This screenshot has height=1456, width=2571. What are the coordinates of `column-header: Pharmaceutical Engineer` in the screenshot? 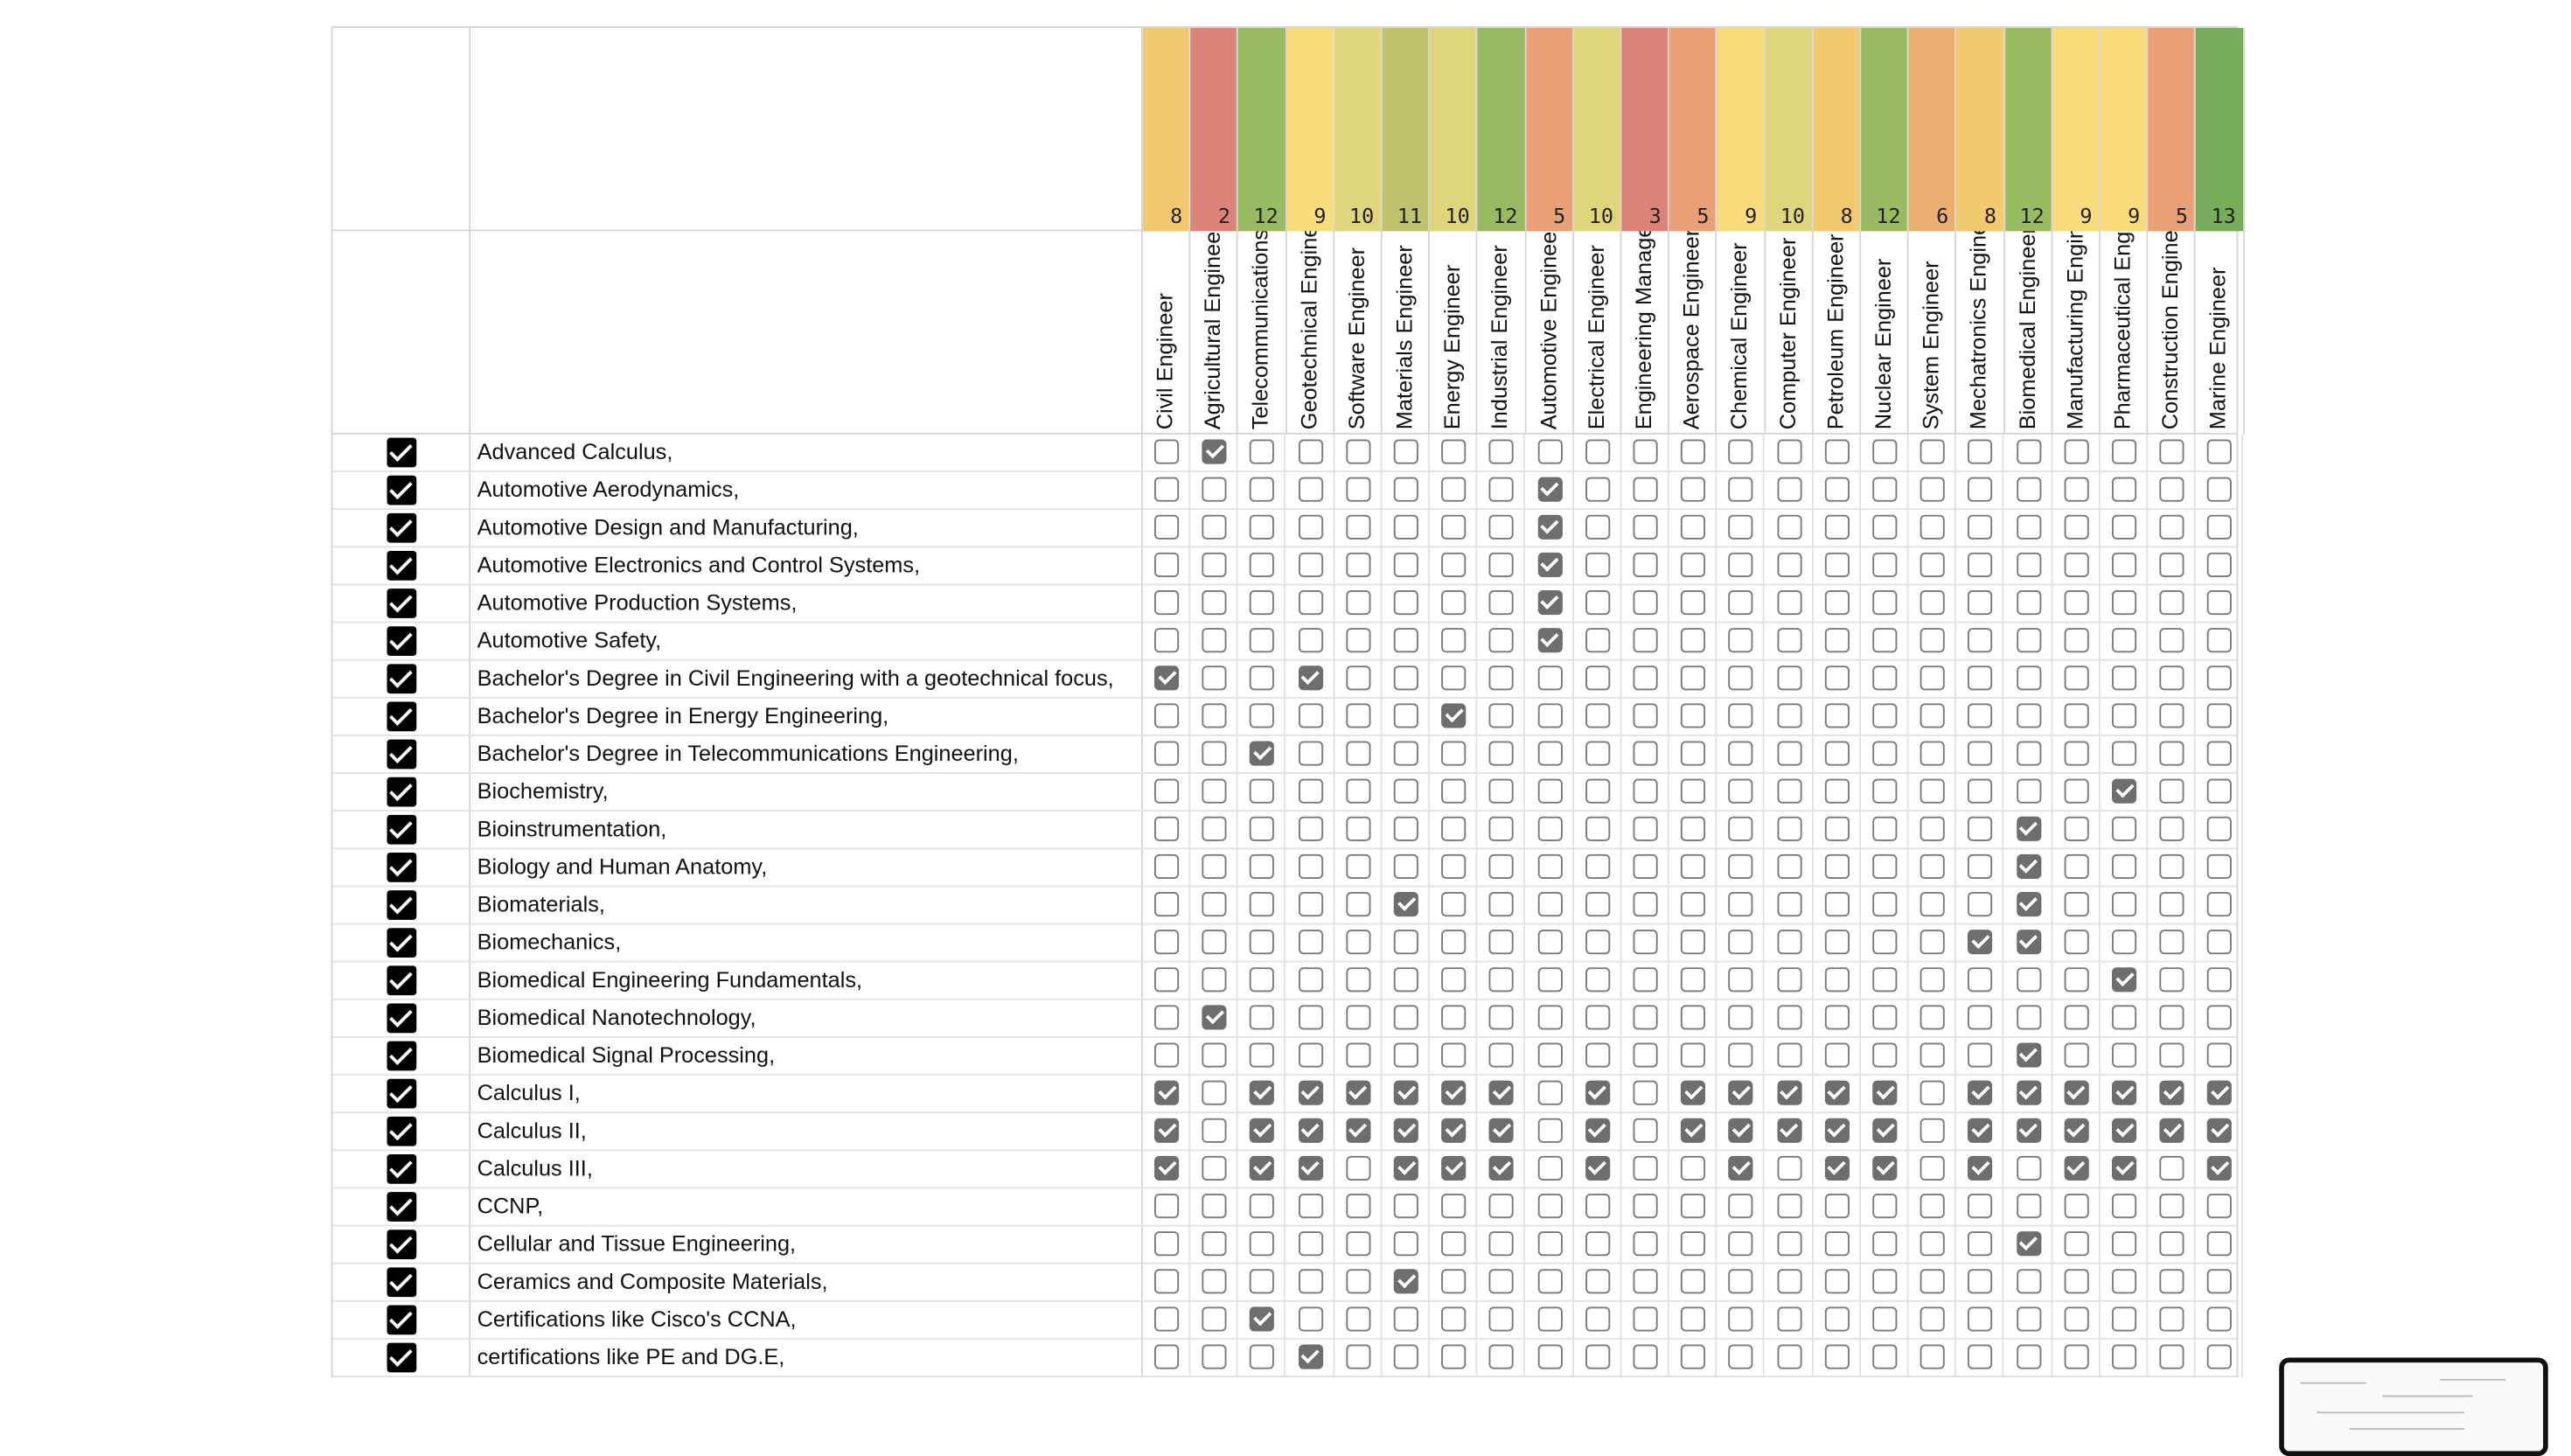 It's located at (2125, 333).